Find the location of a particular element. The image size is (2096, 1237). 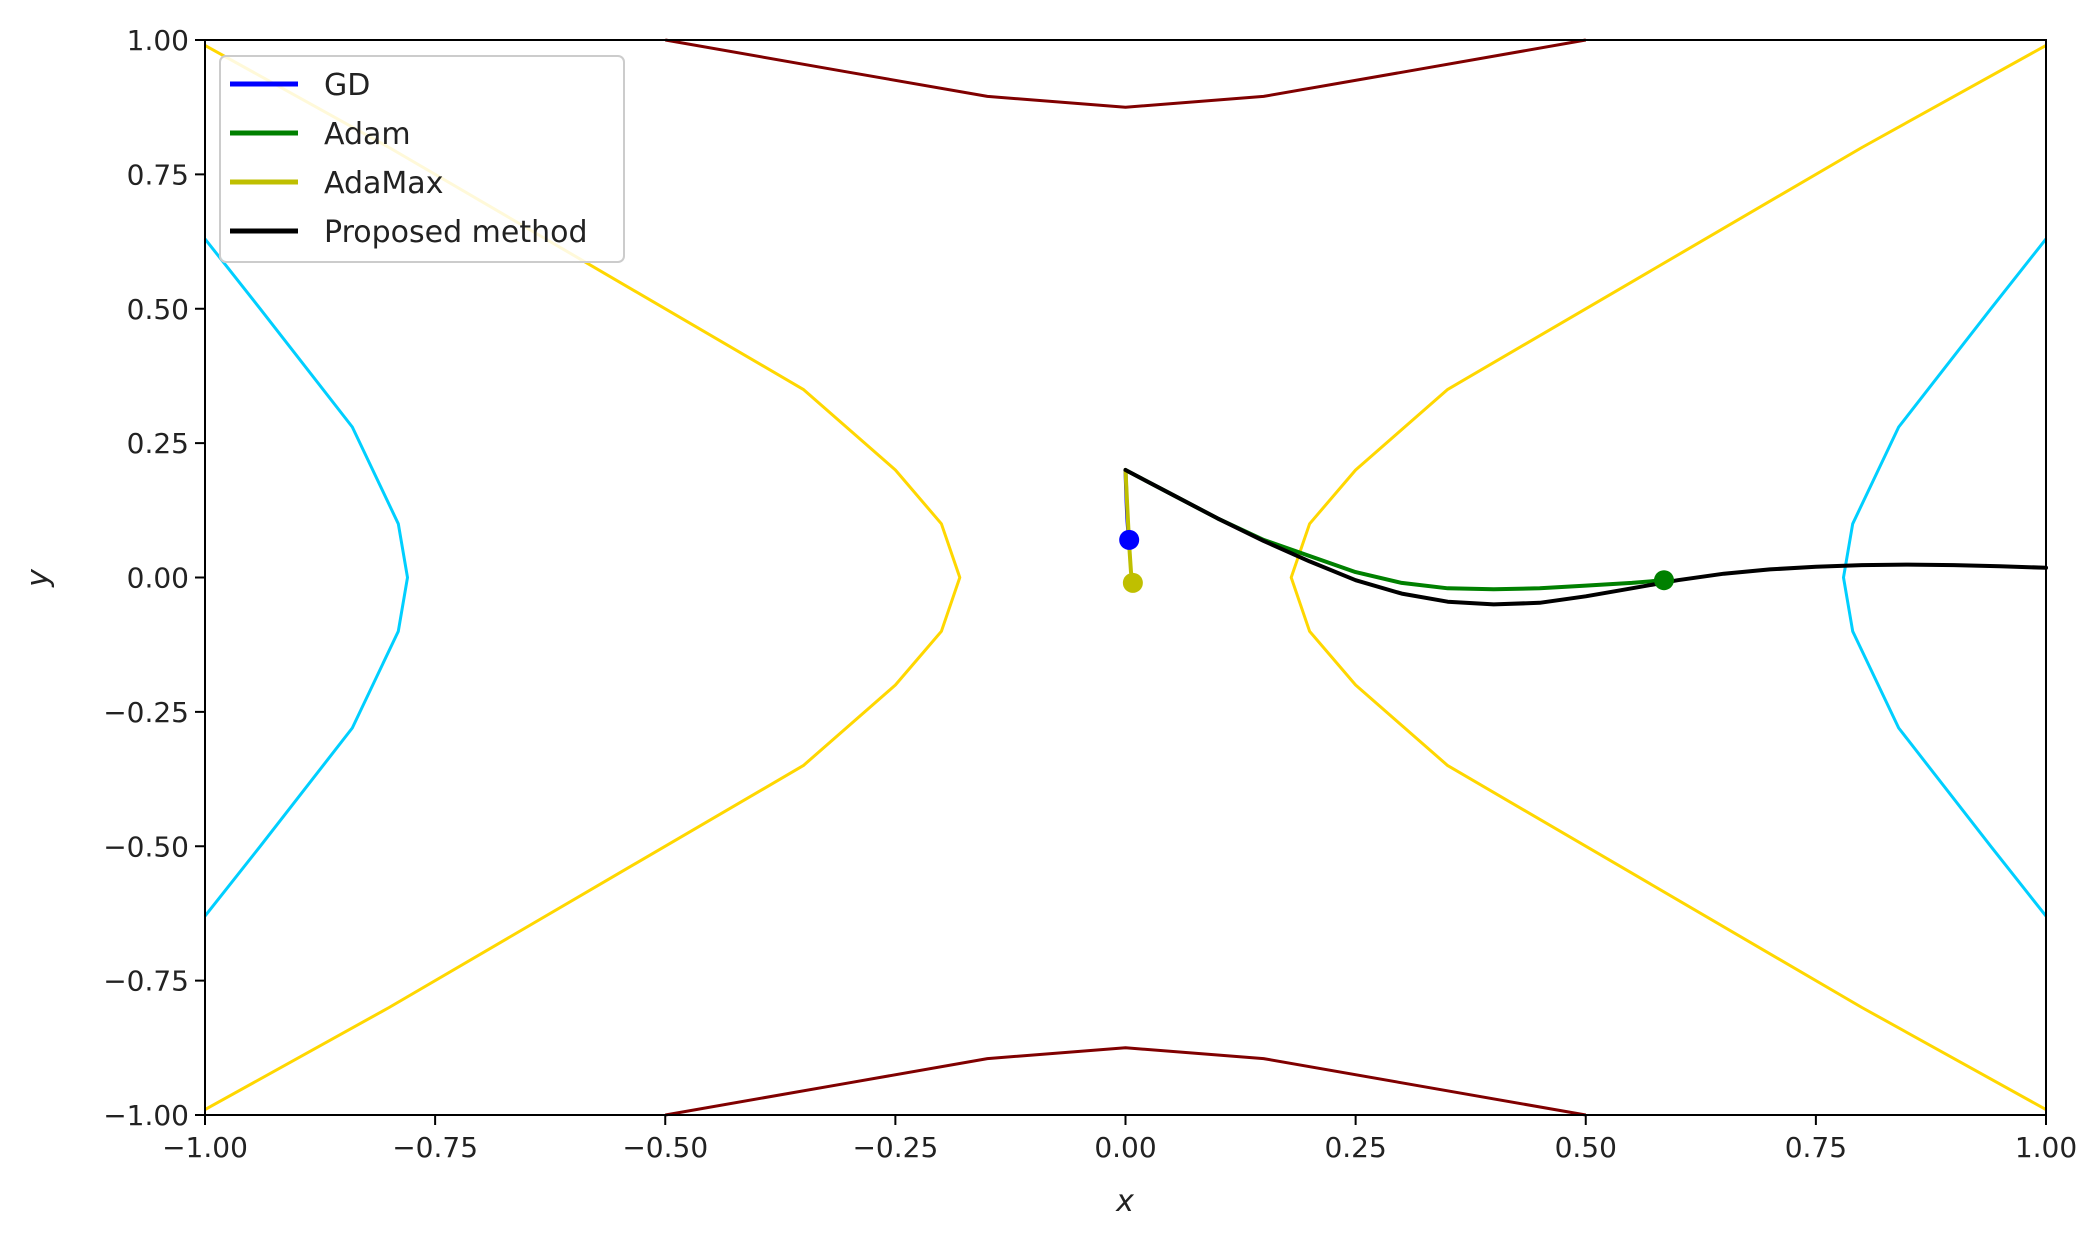

series-marker-gd is located at coordinates (1129, 539).